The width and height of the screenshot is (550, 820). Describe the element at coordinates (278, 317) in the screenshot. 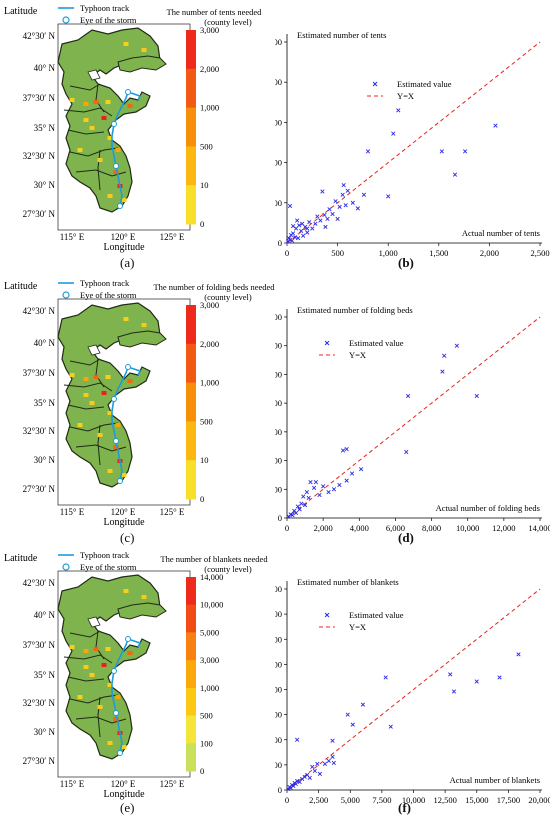

I see `y-tick-label: 14,000` at that location.